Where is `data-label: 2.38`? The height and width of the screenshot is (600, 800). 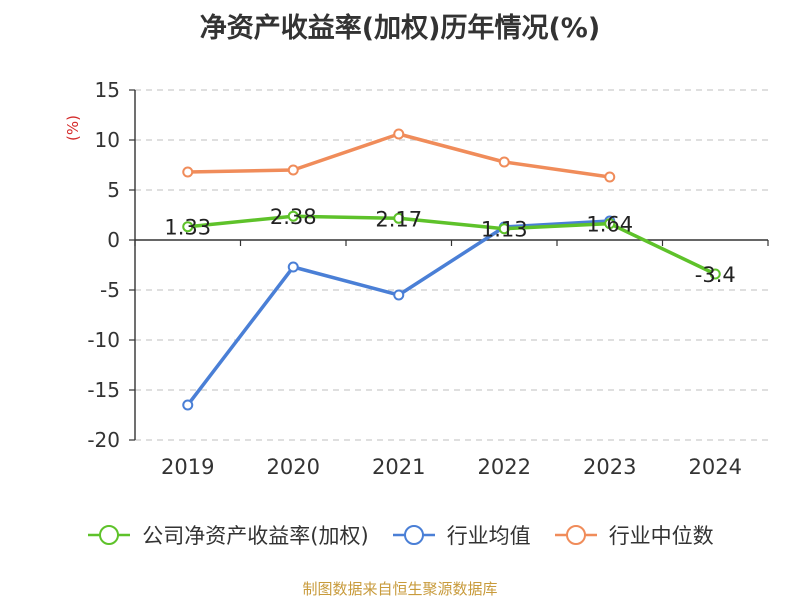 data-label: 2.38 is located at coordinates (293, 217).